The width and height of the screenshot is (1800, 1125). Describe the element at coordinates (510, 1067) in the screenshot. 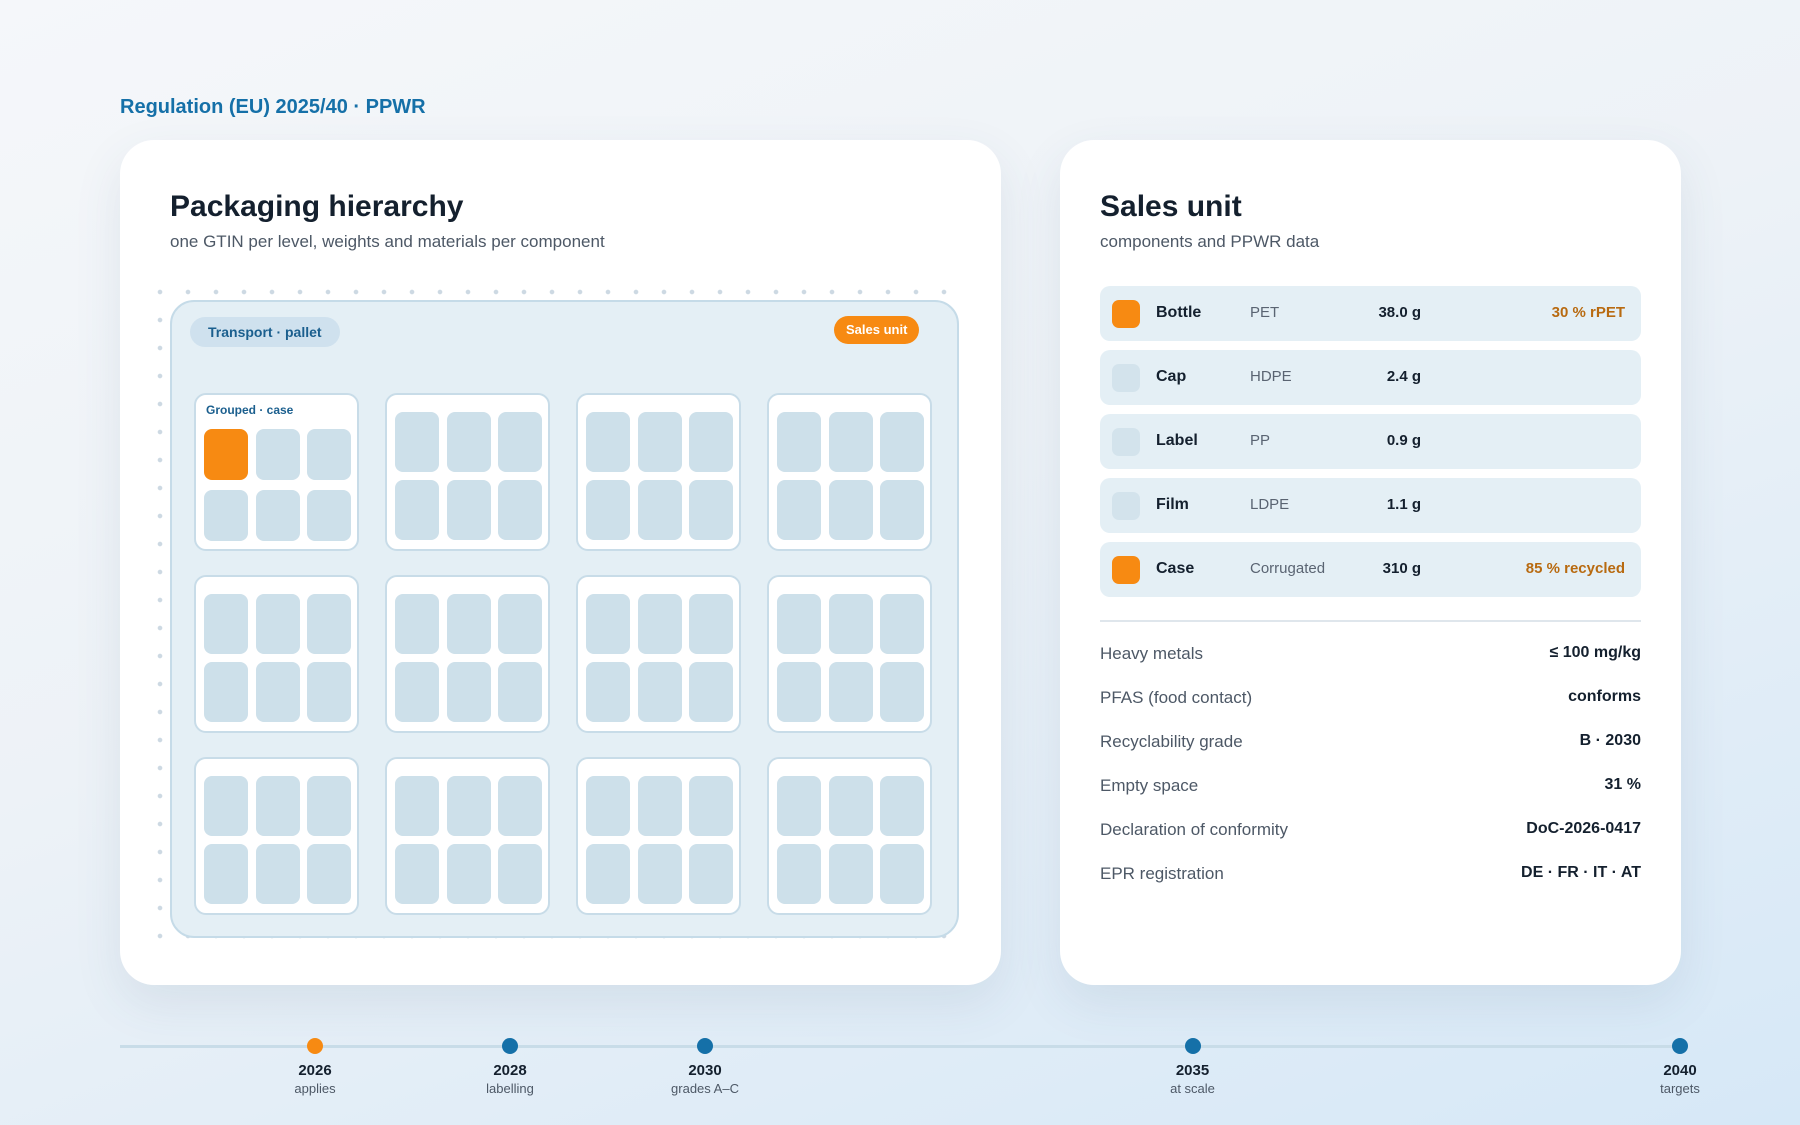

I see `milestone-2028: 2028 labelling` at that location.